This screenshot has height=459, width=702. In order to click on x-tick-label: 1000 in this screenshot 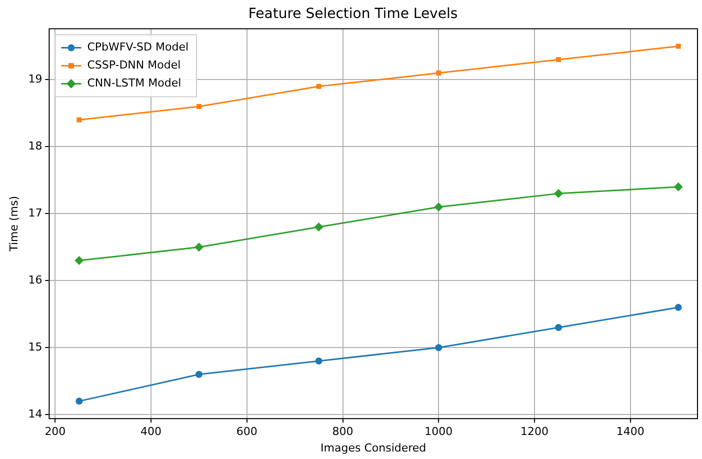, I will do `click(438, 431)`.